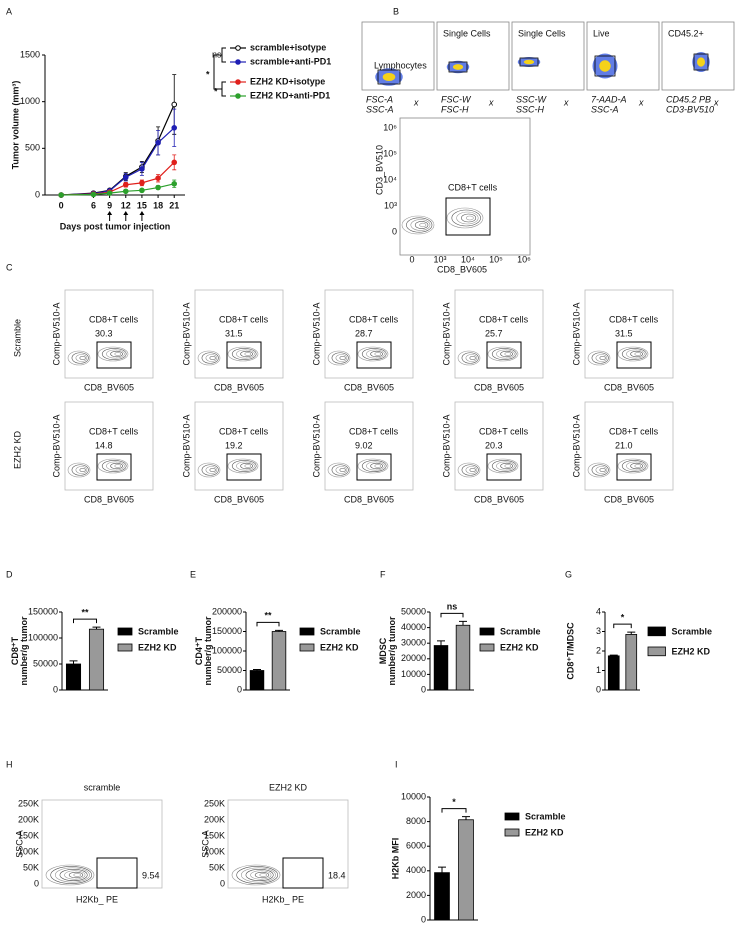 The image size is (737, 947). I want to click on y-axis-label: Comp-BV510-A, so click(446, 333).